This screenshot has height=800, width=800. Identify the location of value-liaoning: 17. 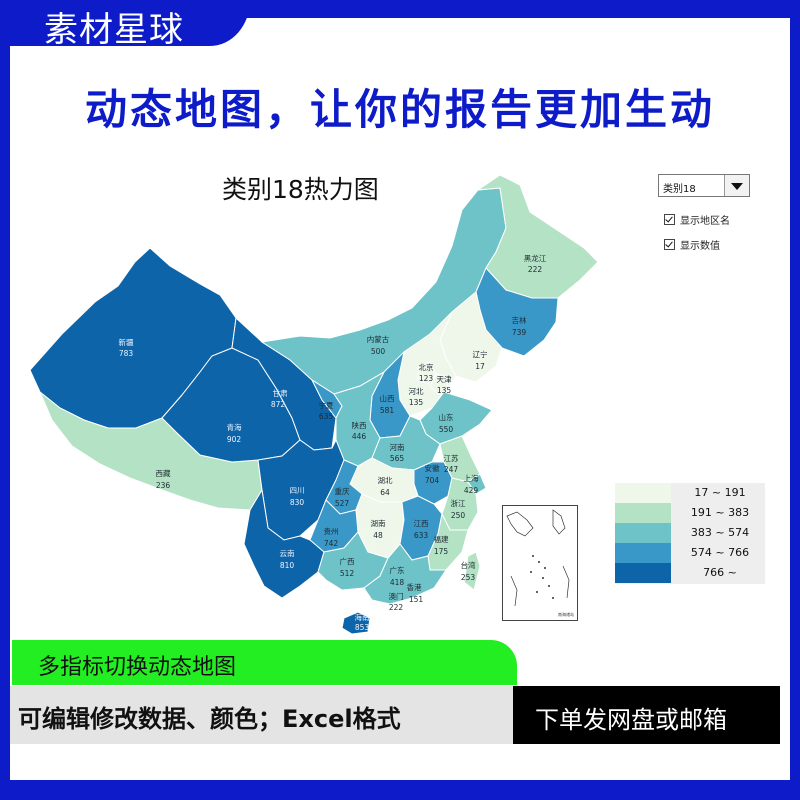
(480, 366).